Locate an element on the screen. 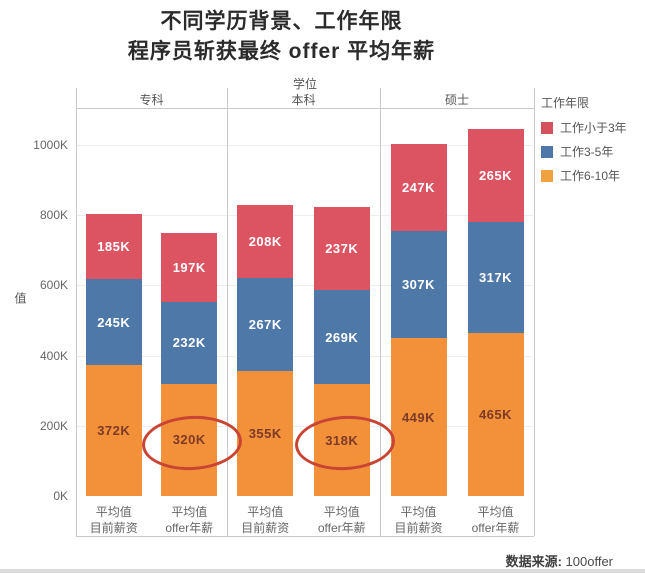 This screenshot has height=573, width=645. bar-value-label: 208K is located at coordinates (265, 241).